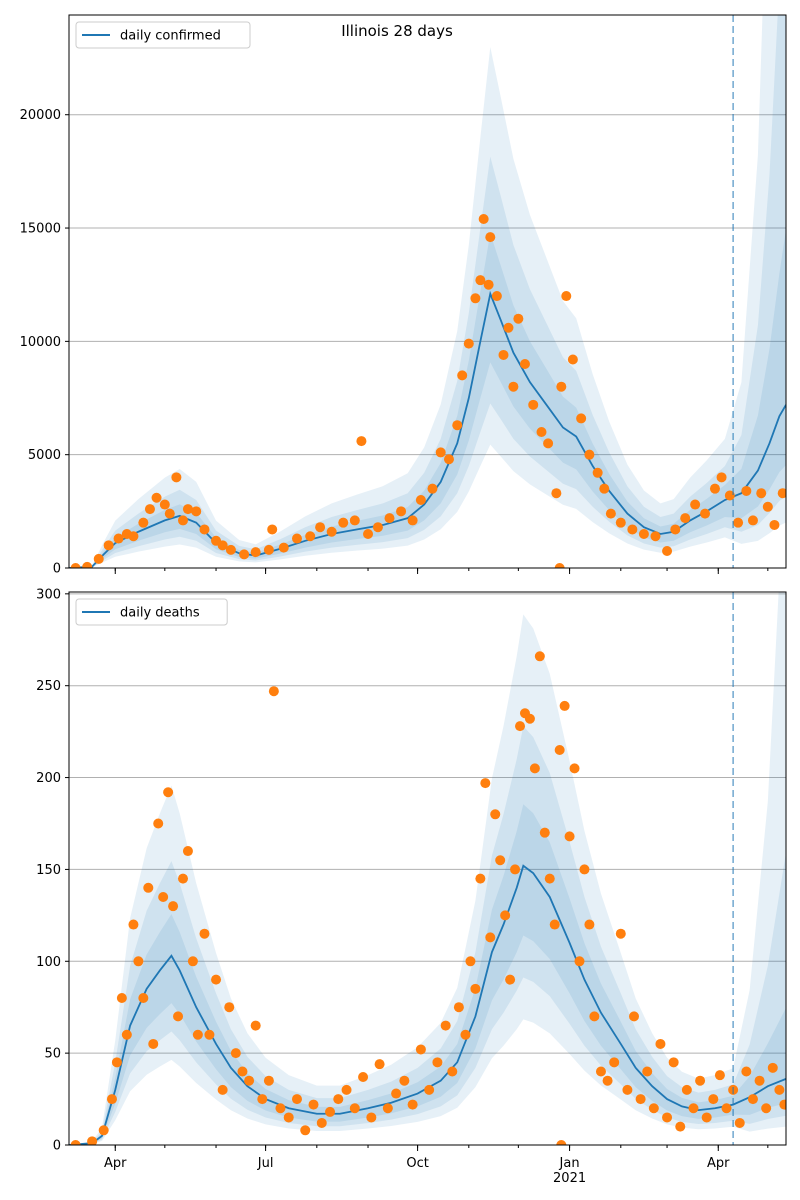 This screenshot has height=1200, width=800. Describe the element at coordinates (265, 1163) in the screenshot. I see `x-tick-label: Jul` at that location.